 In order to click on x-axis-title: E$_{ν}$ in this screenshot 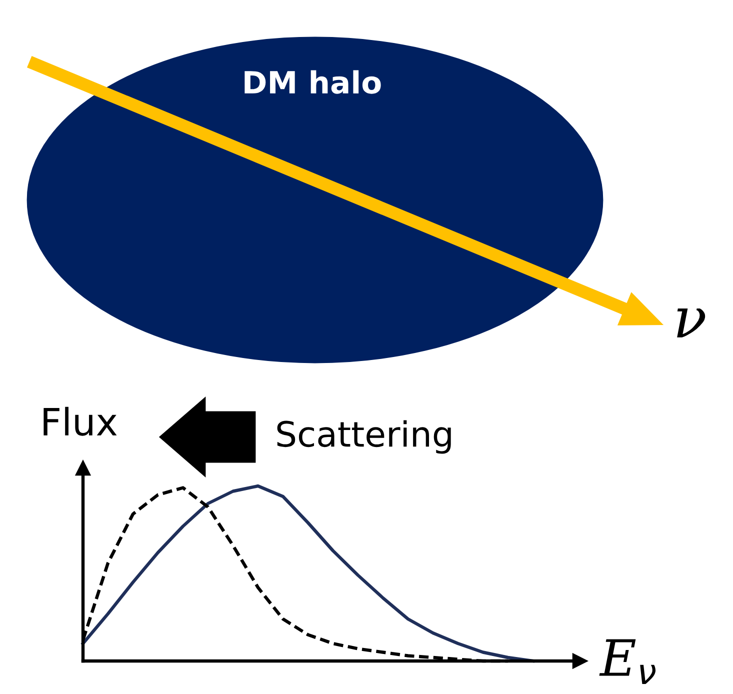, I will do `click(627, 661)`.